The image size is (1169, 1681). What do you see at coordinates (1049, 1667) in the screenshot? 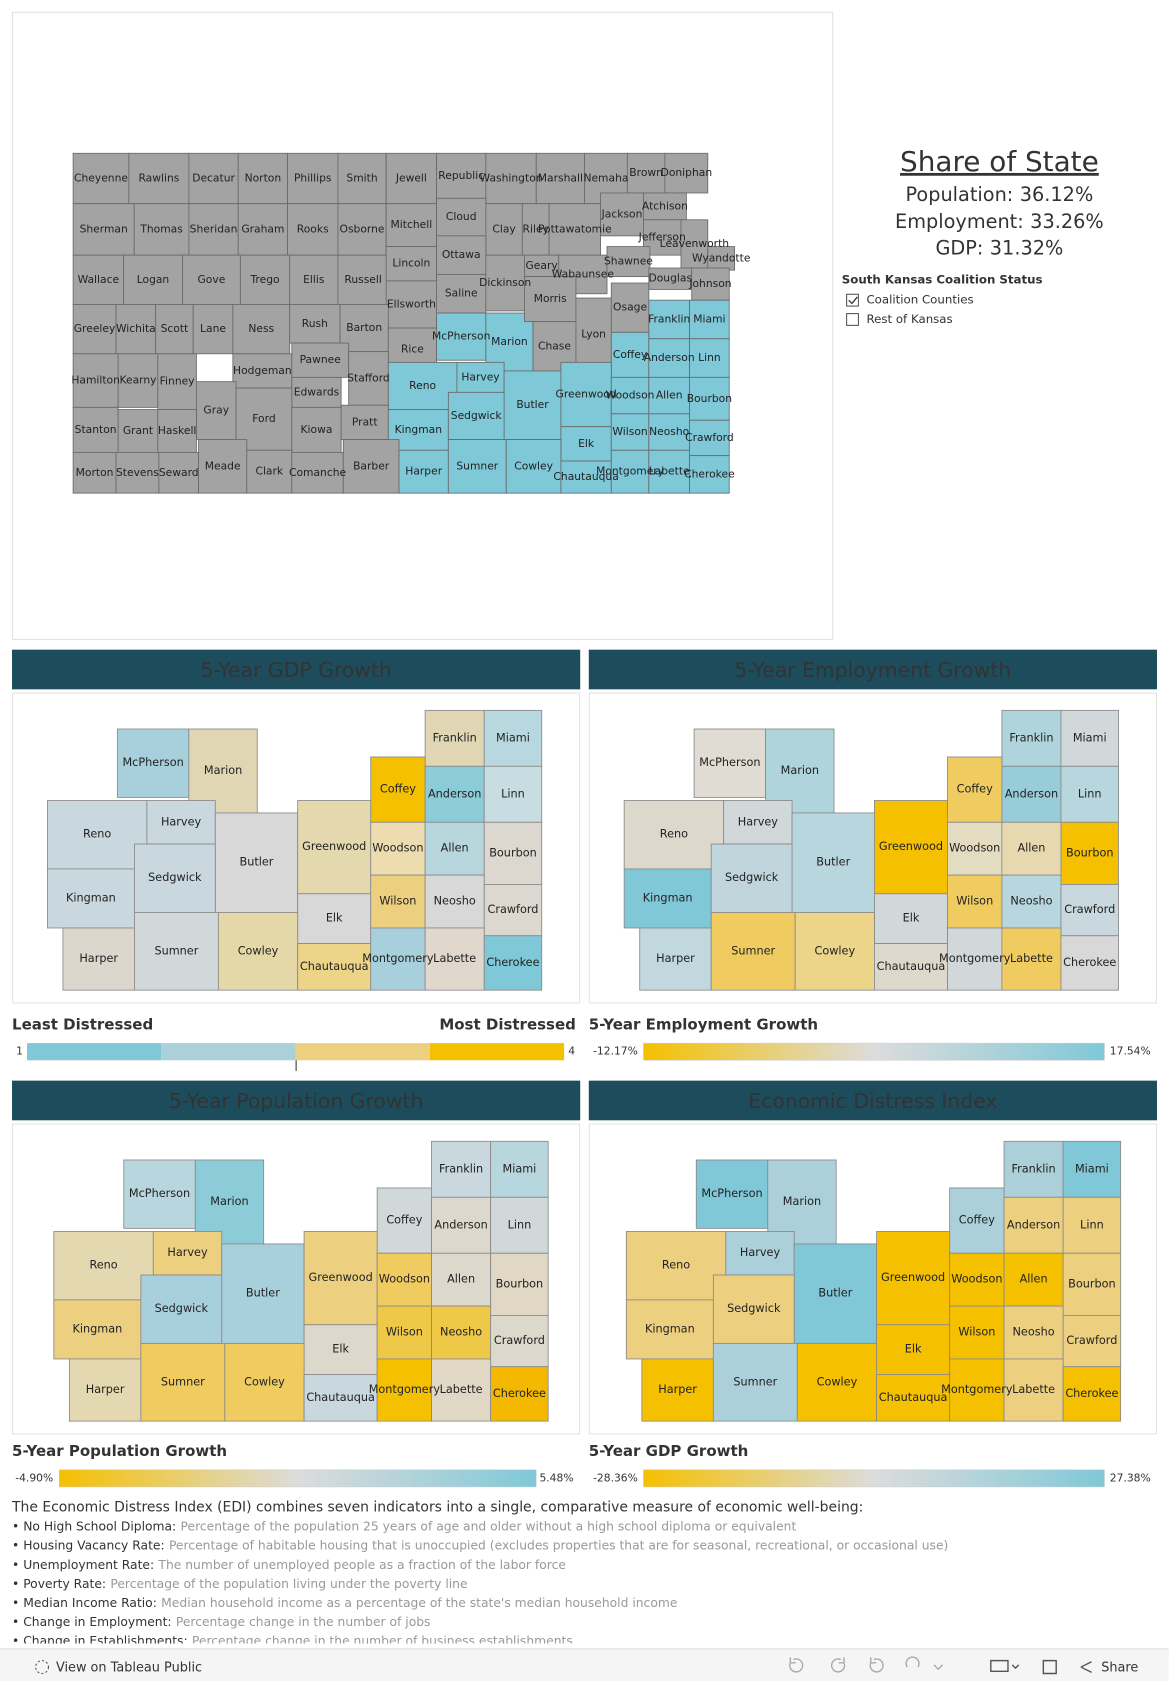
I see `fullscreen-icon` at bounding box center [1049, 1667].